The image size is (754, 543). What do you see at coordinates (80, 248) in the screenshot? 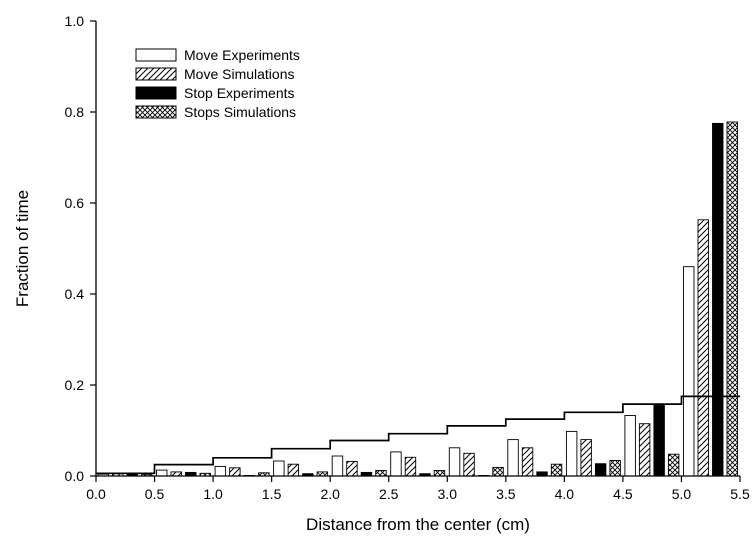
I see `y-ticks: 0.0 0.2 0.4 0.6 0.8 1.0` at bounding box center [80, 248].